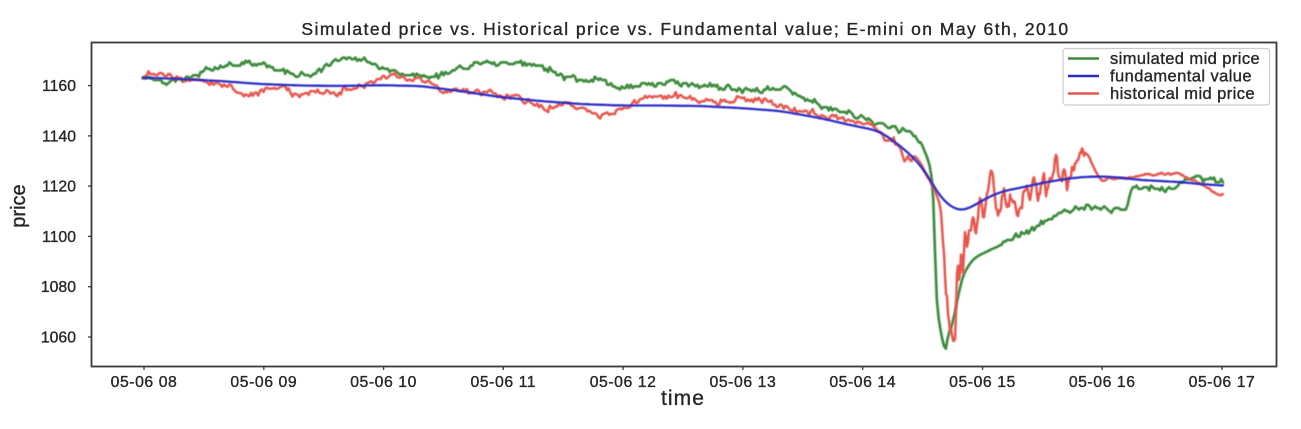 Image resolution: width=1301 pixels, height=429 pixels. What do you see at coordinates (59, 187) in the screenshot?
I see `svg-text: 1120` at bounding box center [59, 187].